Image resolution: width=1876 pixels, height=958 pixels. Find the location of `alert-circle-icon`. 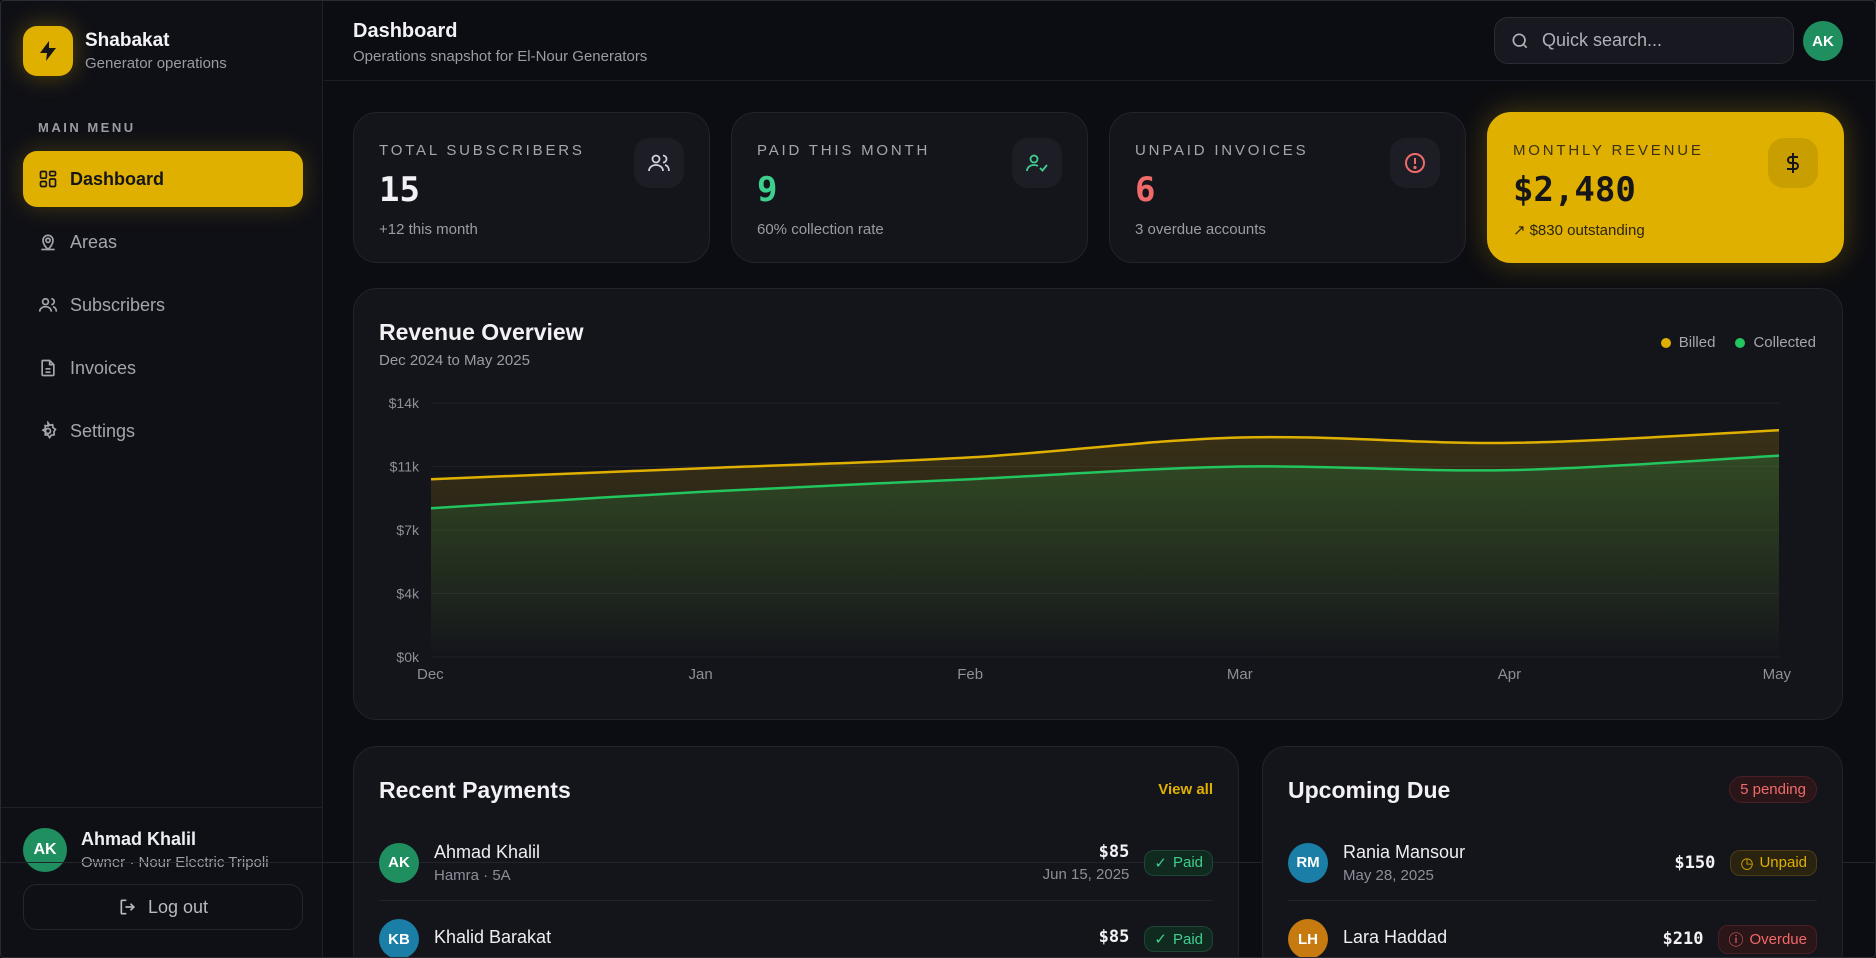

alert-circle-icon is located at coordinates (1415, 163).